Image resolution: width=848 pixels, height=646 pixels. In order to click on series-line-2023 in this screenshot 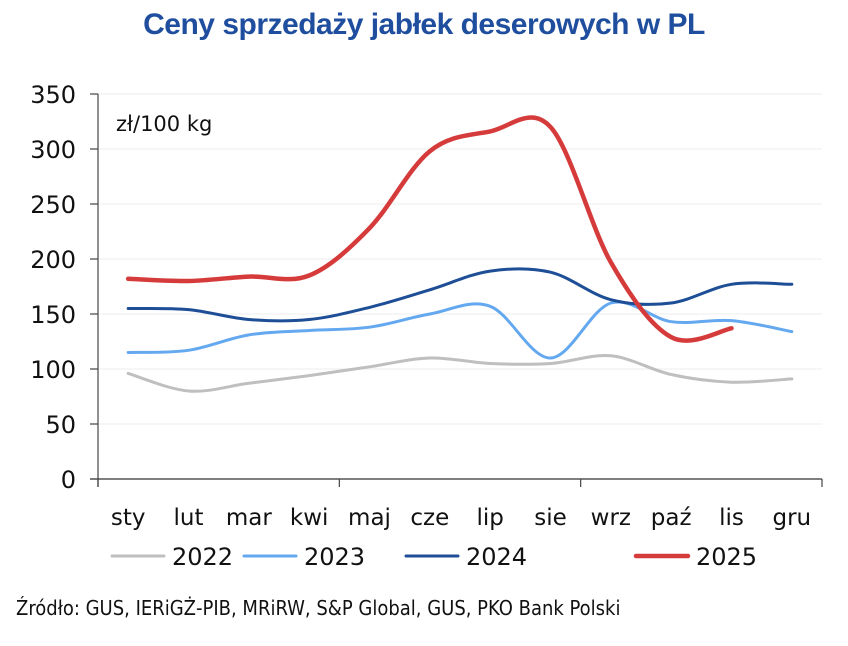, I will do `click(460, 330)`.